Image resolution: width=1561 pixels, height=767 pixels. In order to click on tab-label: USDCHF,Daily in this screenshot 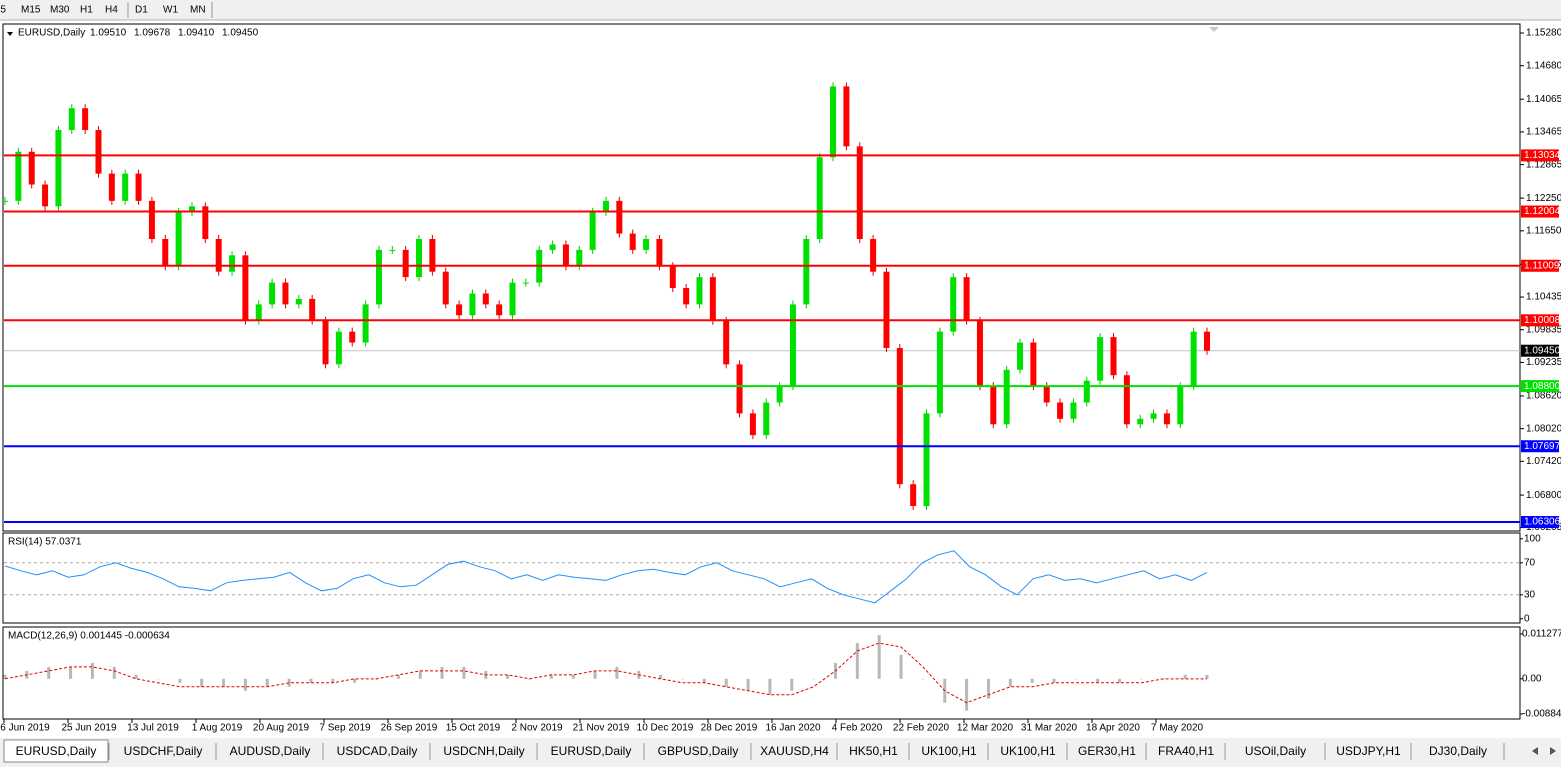, I will do `click(163, 751)`.